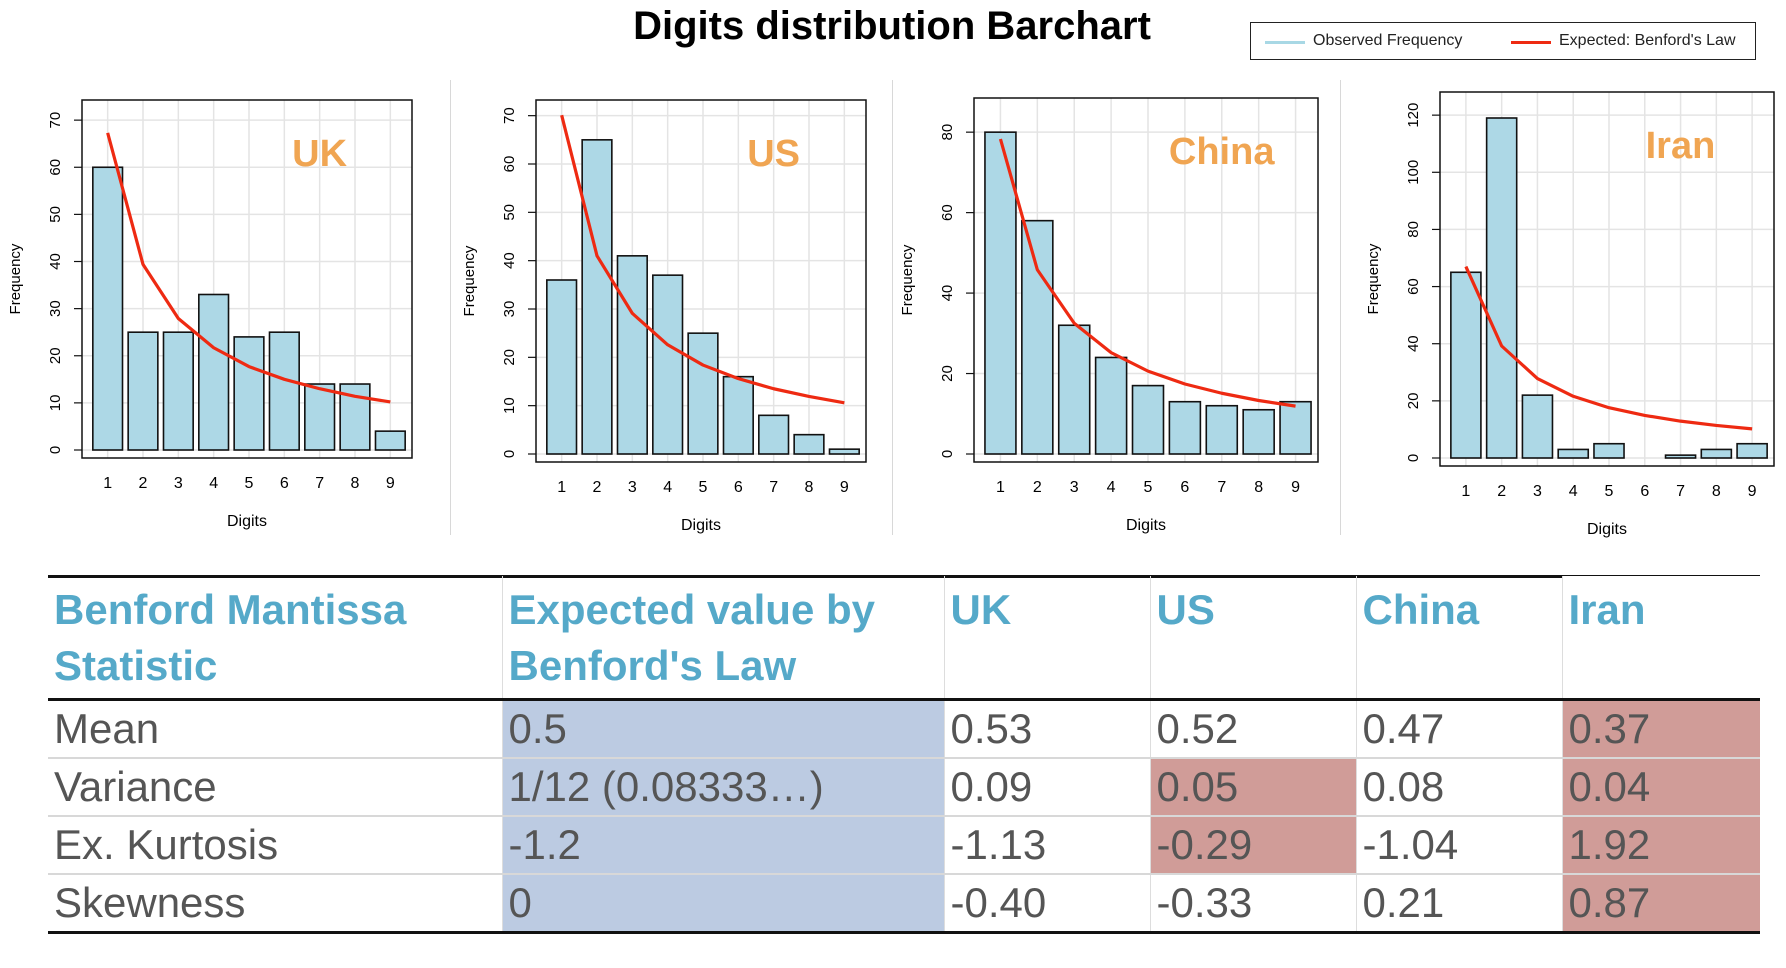 The height and width of the screenshot is (968, 1786). I want to click on expected-cell: 1/12 (0.08333…), so click(722, 786).